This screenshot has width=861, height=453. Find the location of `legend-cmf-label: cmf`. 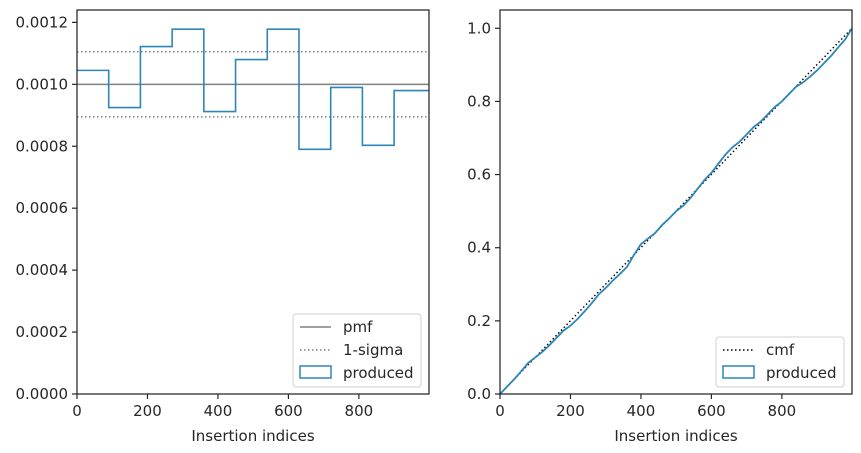

legend-cmf-label: cmf is located at coordinates (780, 350).